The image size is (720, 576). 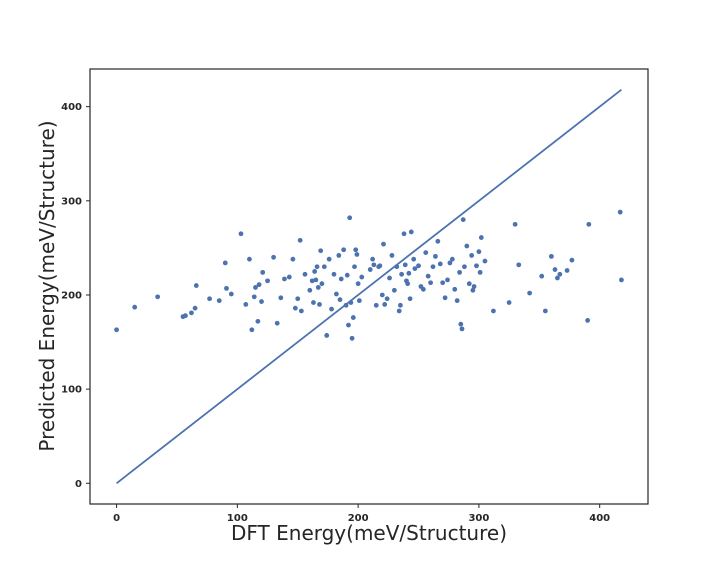 I want to click on x-axis-ticks: 0 100 200 300 400, so click(x=361, y=514).